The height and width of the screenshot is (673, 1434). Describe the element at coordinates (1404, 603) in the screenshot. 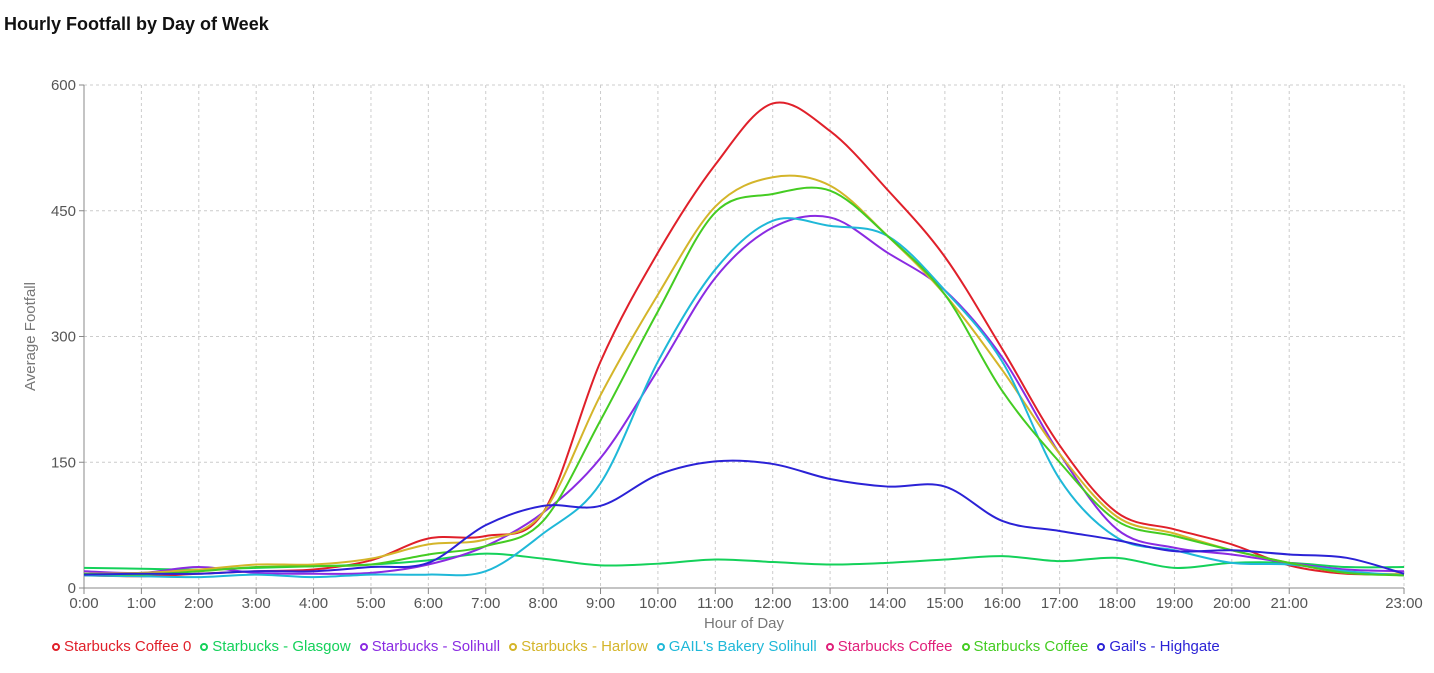

I see `x-tick-label: 23:00` at that location.